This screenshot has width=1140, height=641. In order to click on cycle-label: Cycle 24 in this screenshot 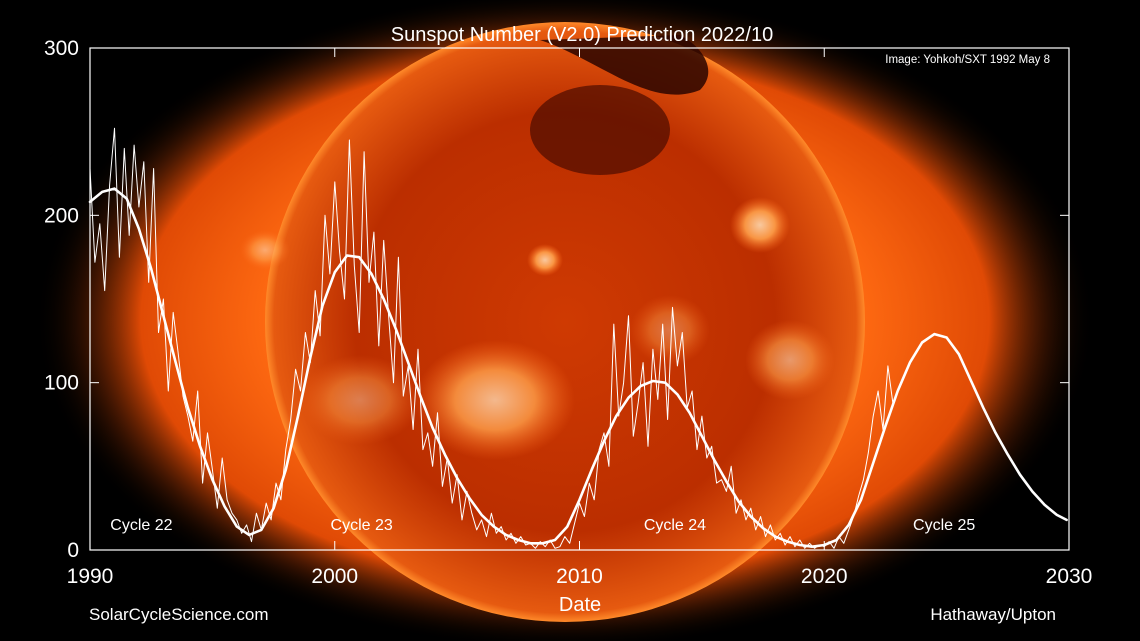, I will do `click(675, 525)`.